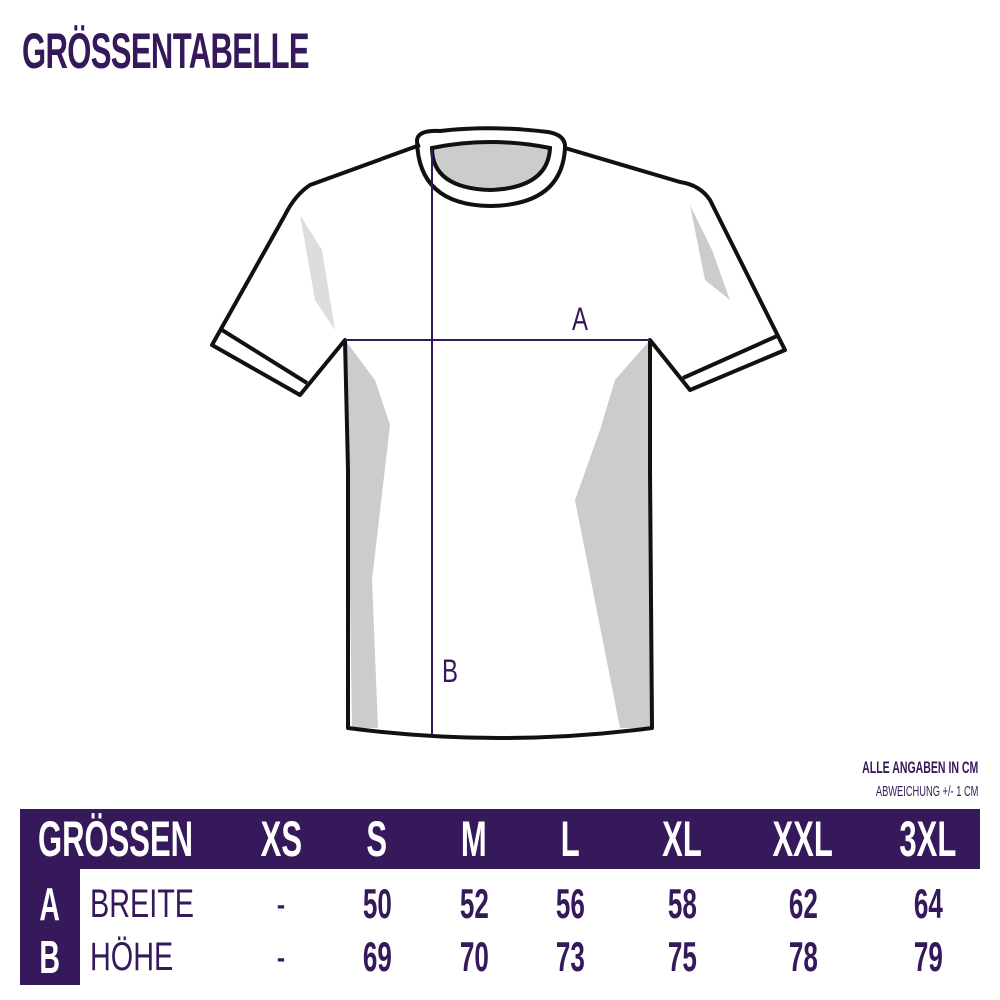 This screenshot has width=1000, height=1000. I want to click on tolerance-note: ABWEICHUNG +/- 1 CM, so click(926, 791).